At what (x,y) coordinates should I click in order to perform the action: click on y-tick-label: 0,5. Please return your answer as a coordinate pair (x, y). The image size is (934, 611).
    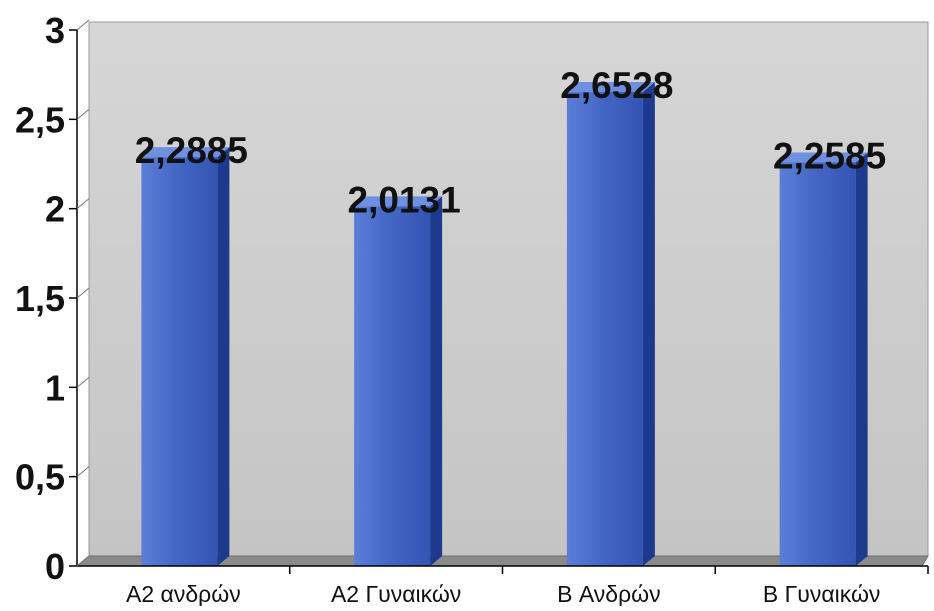
    Looking at the image, I should click on (40, 477).